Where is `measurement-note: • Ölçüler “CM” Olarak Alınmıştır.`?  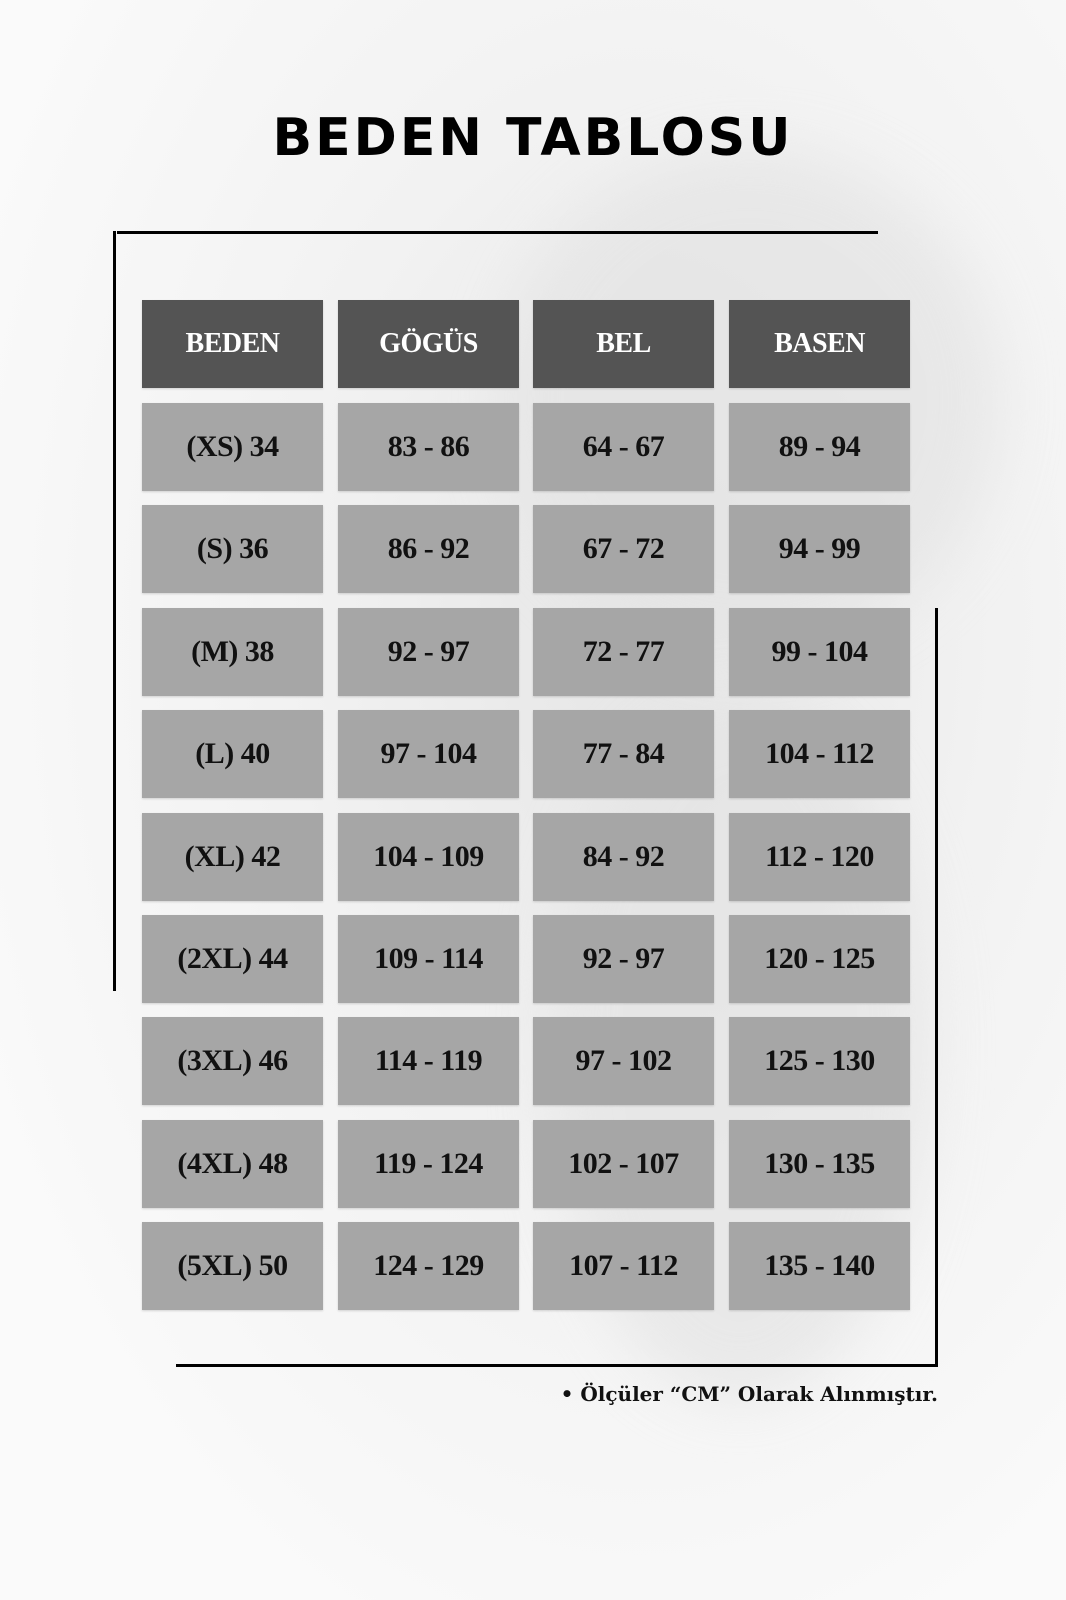
measurement-note: • Ölçüler “CM” Olarak Alınmıştır. is located at coordinates (749, 1394).